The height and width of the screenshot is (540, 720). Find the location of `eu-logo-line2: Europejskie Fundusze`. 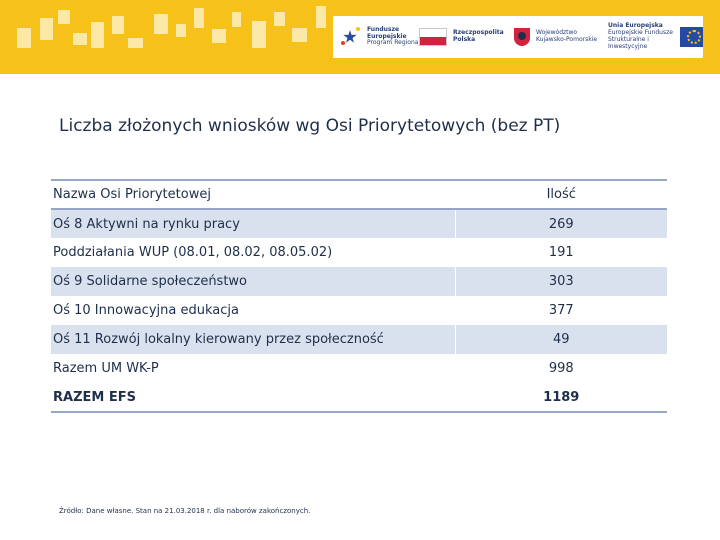

eu-logo-line2: Europejskie Fundusze is located at coordinates (640, 33).